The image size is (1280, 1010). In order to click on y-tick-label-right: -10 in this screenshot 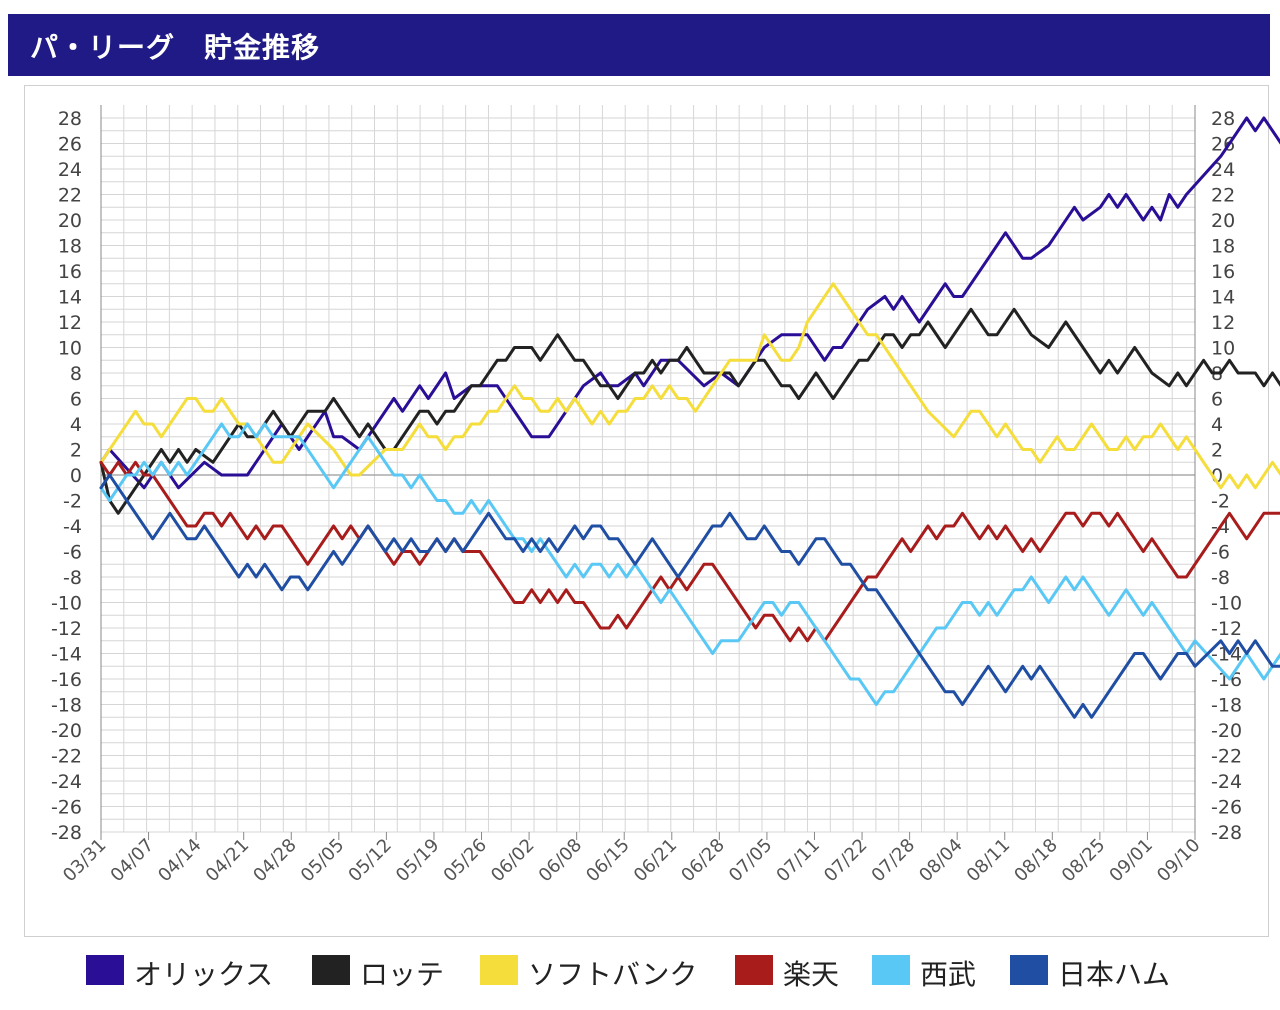, I will do `click(1226, 604)`.